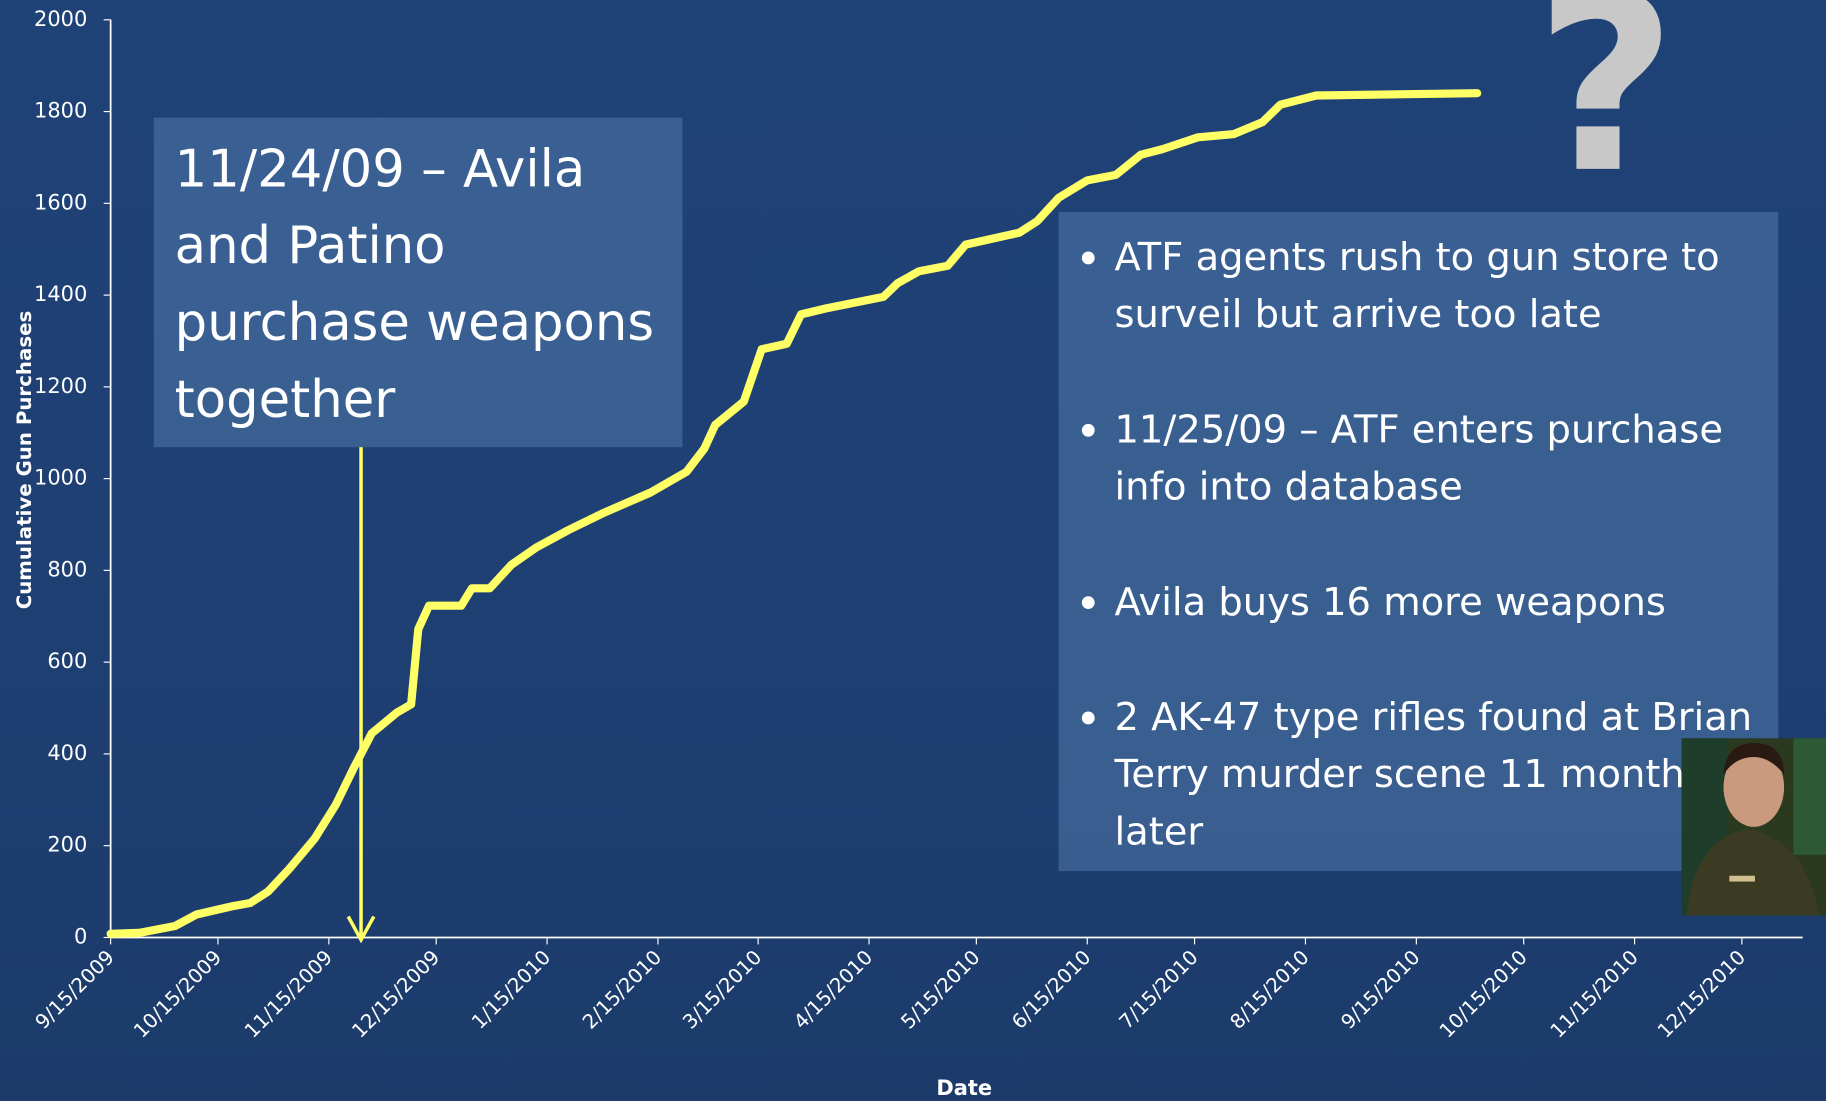 This screenshot has width=1826, height=1101. I want to click on y-tick-label: 1800, so click(60, 111).